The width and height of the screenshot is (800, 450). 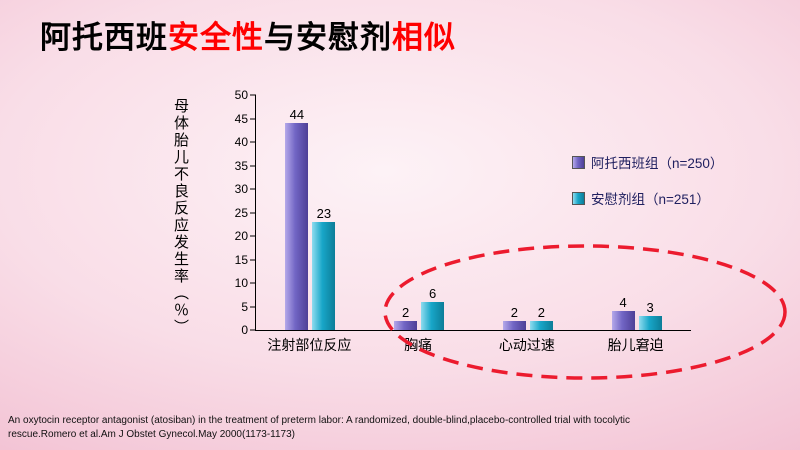 What do you see at coordinates (635, 345) in the screenshot?
I see `x-axis-category-label: 胎儿窘迫` at bounding box center [635, 345].